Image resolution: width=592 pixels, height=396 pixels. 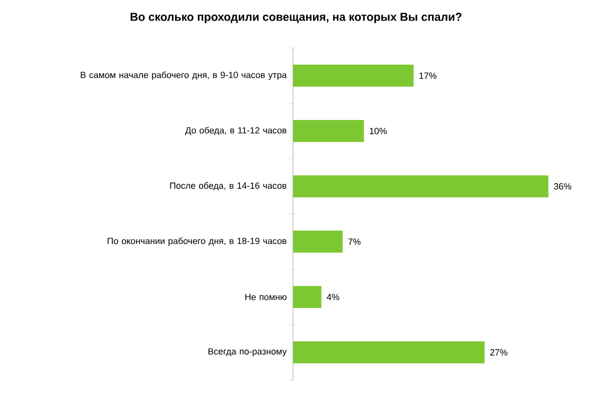 What do you see at coordinates (247, 352) in the screenshot?
I see `y-tick-label: Всегда по-разному` at bounding box center [247, 352].